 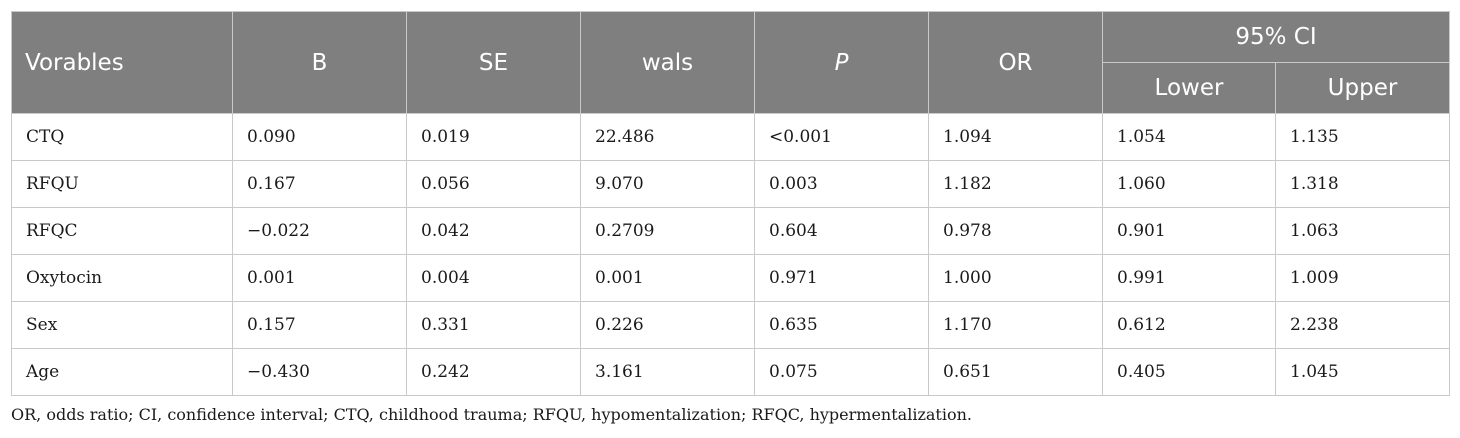 I want to click on cell-se: 0.004, so click(x=493, y=278).